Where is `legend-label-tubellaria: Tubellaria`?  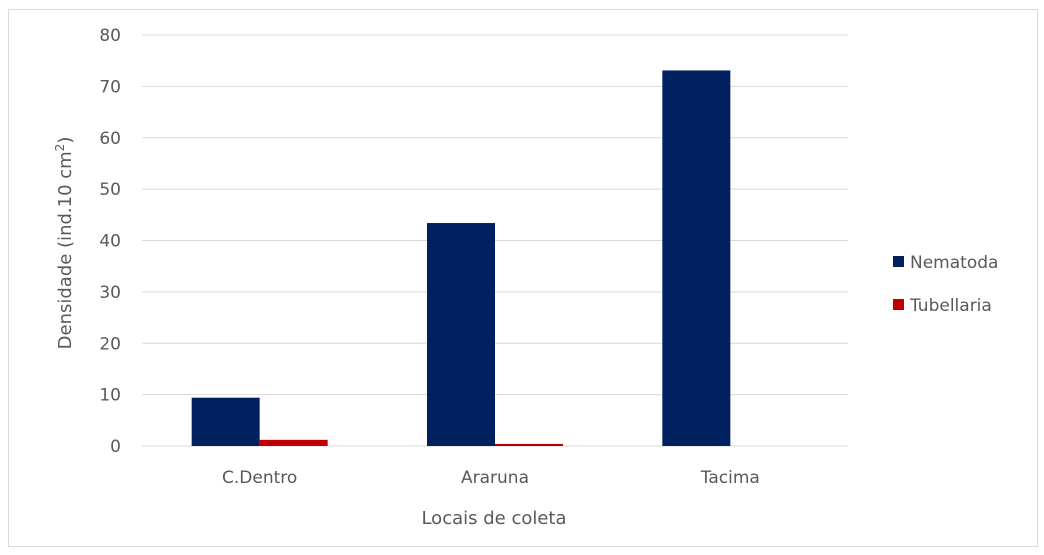 legend-label-tubellaria: Tubellaria is located at coordinates (950, 306).